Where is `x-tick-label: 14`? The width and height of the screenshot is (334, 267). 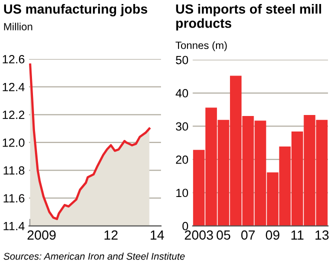
x-tick-label: 14 is located at coordinates (157, 235).